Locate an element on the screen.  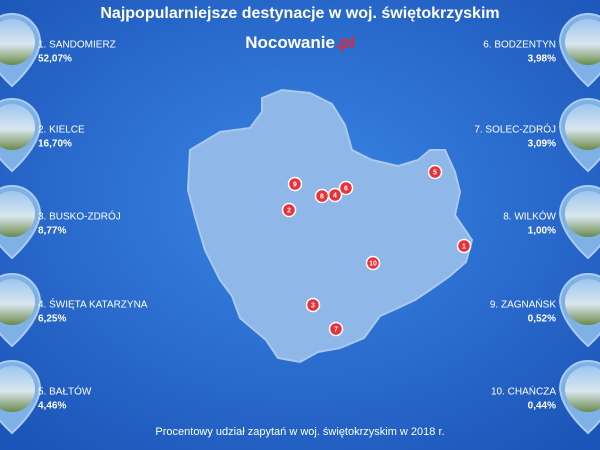
marker-number: 9 is located at coordinates (295, 184).